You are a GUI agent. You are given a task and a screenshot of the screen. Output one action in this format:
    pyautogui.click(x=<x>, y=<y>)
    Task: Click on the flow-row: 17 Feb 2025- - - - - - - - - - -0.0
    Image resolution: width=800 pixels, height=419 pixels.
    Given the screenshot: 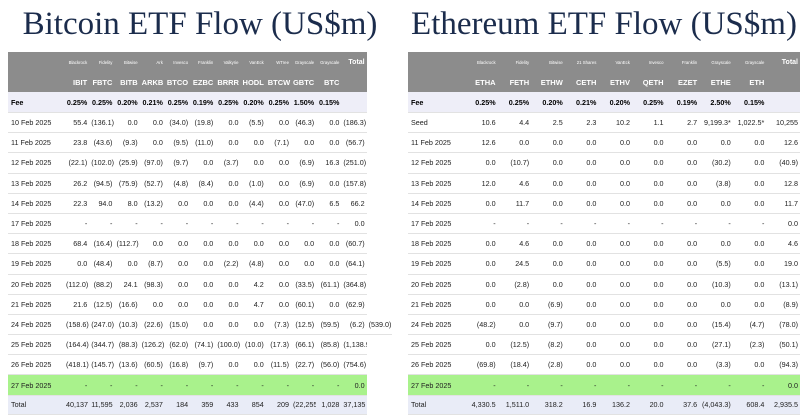 What is the action you would take?
    pyautogui.click(x=200, y=224)
    